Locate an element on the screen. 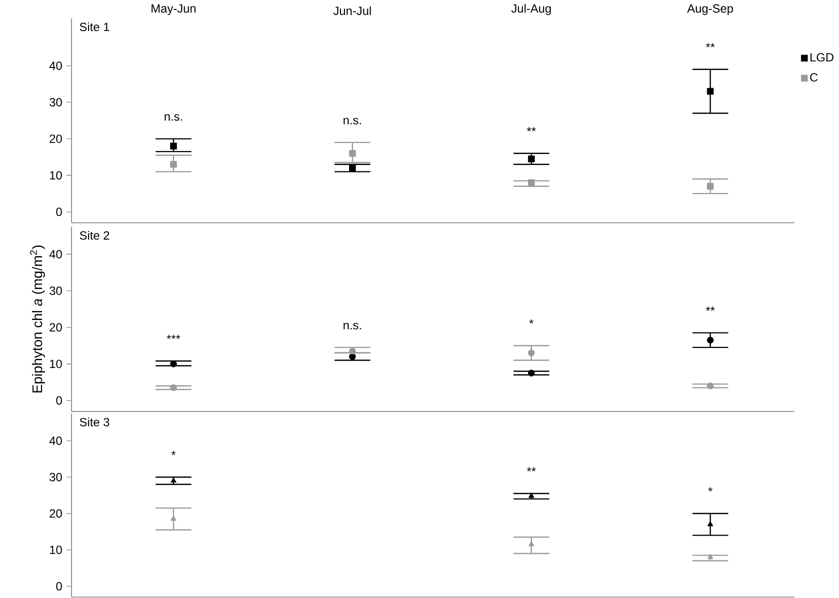 Image resolution: width=839 pixels, height=598 pixels. x-tick-label: Aug-Sep is located at coordinates (710, 10).